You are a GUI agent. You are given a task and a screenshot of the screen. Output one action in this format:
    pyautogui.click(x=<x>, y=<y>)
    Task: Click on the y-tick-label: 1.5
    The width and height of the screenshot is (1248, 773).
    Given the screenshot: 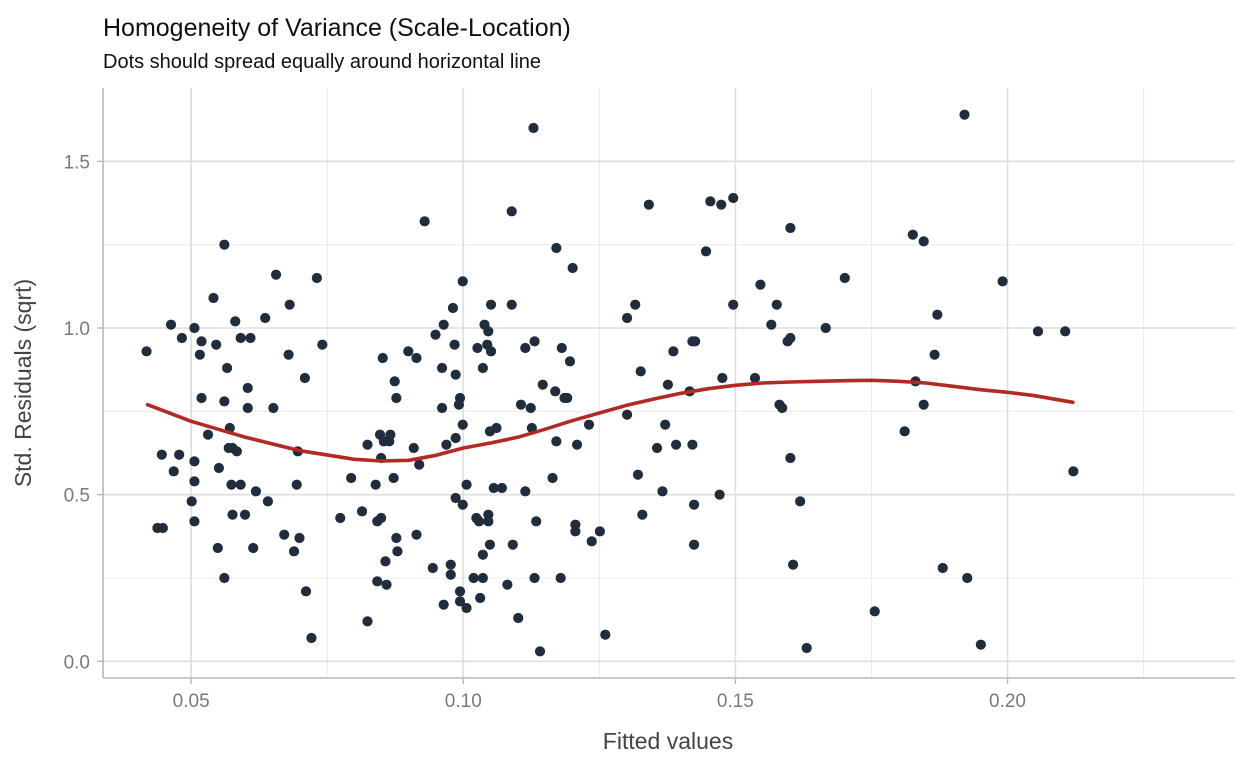 What is the action you would take?
    pyautogui.click(x=77, y=162)
    